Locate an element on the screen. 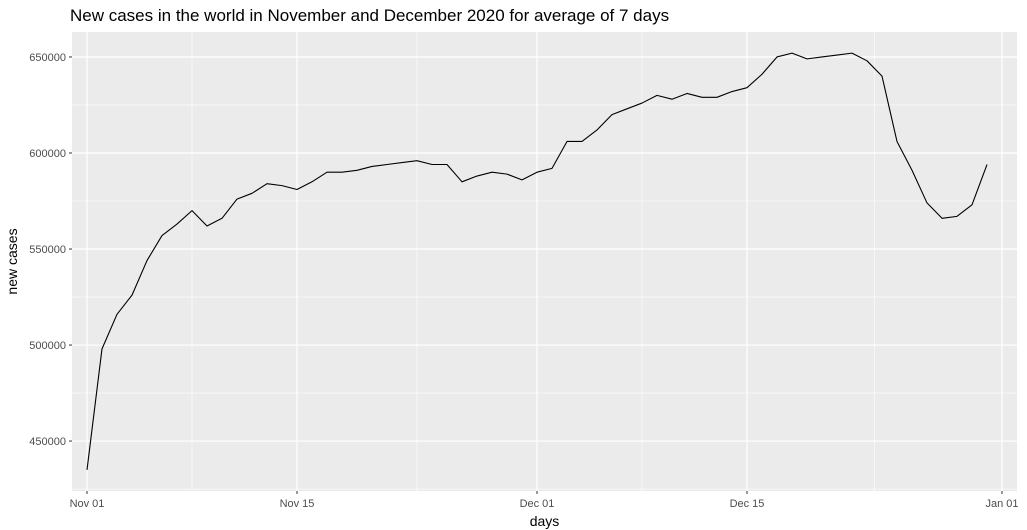 The width and height of the screenshot is (1027, 530). y-tick-label: 550000 is located at coordinates (47, 250).